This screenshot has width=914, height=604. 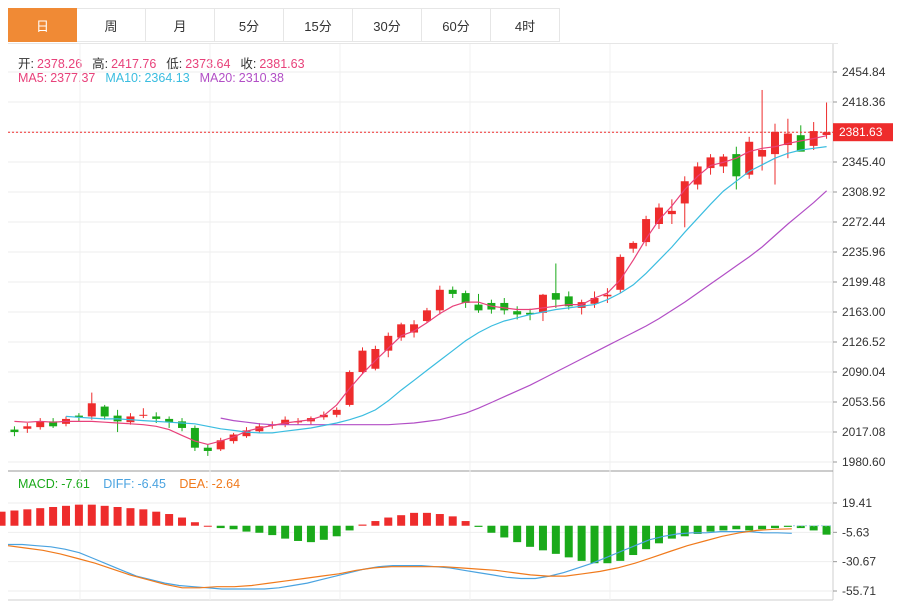 What do you see at coordinates (208, 64) in the screenshot?
I see `low-value: 2373.64` at bounding box center [208, 64].